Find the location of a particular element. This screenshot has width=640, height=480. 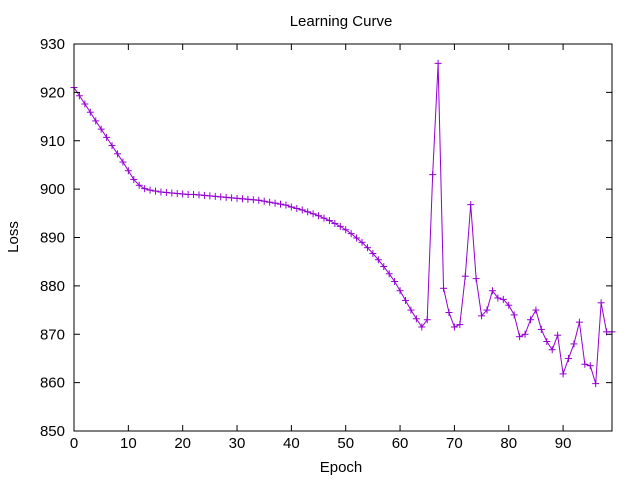

y-tick-label: 910 is located at coordinates (52, 141).